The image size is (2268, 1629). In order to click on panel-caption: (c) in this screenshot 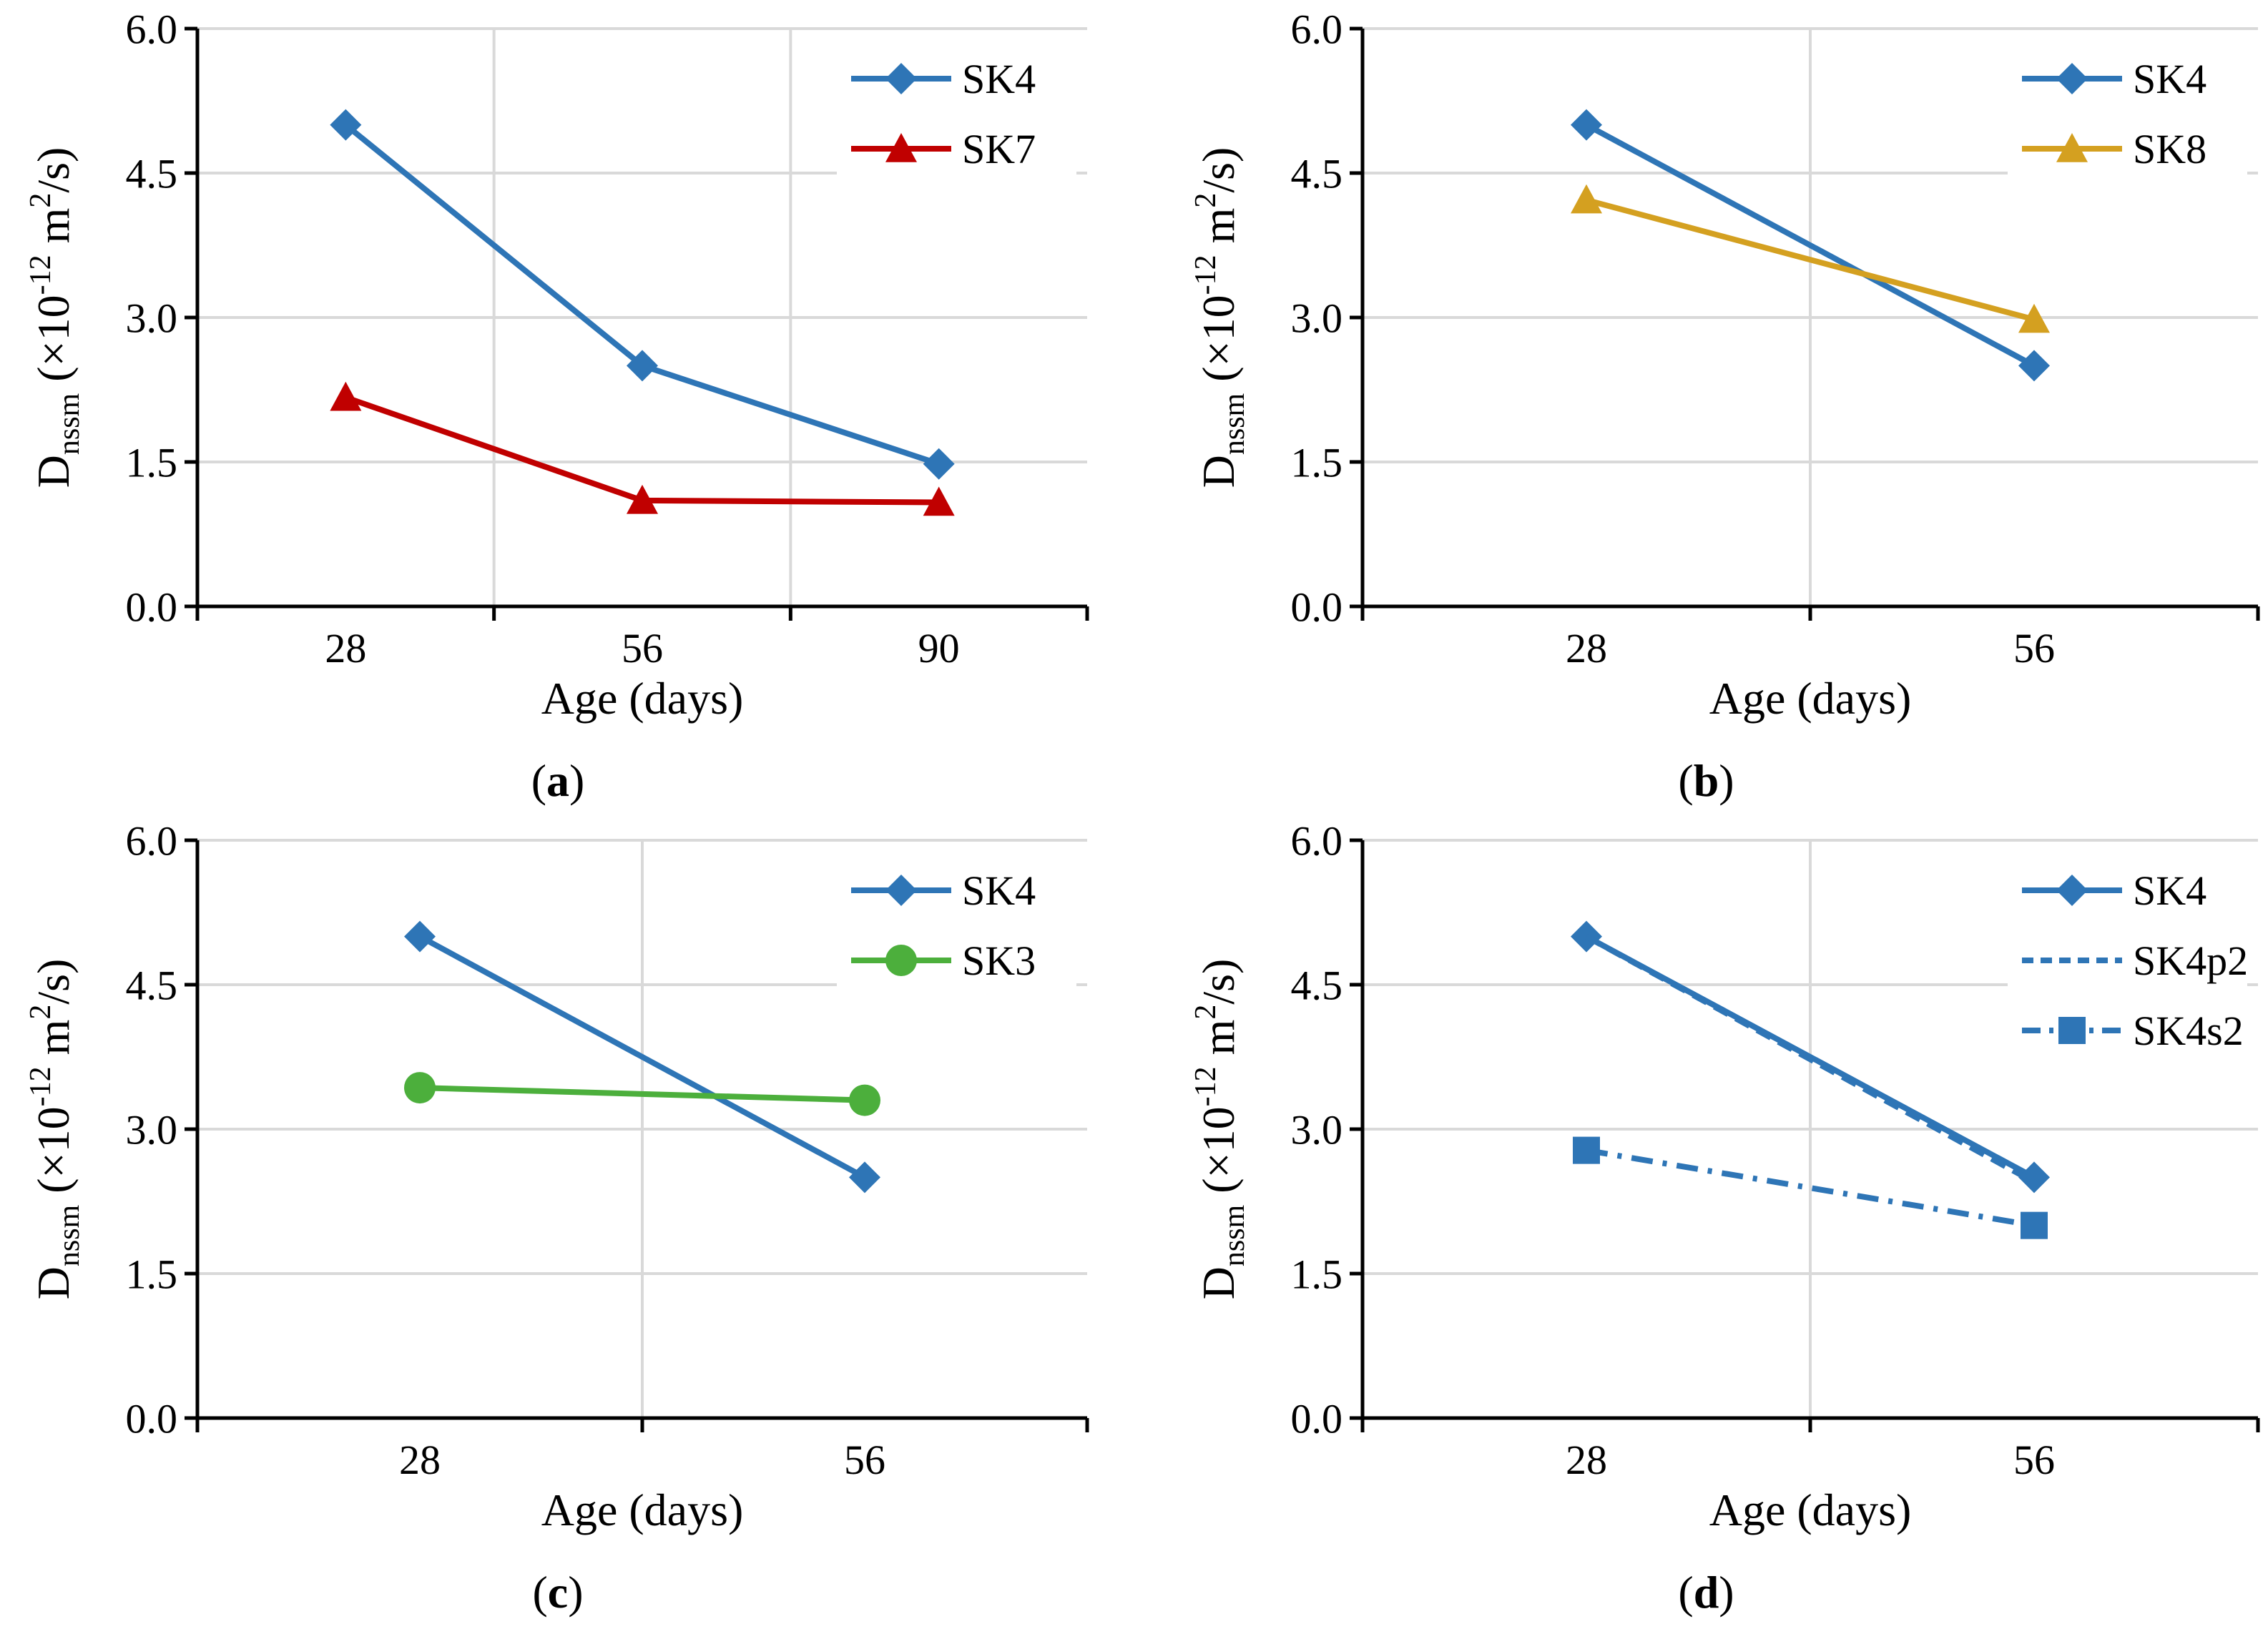, I will do `click(557, 1592)`.